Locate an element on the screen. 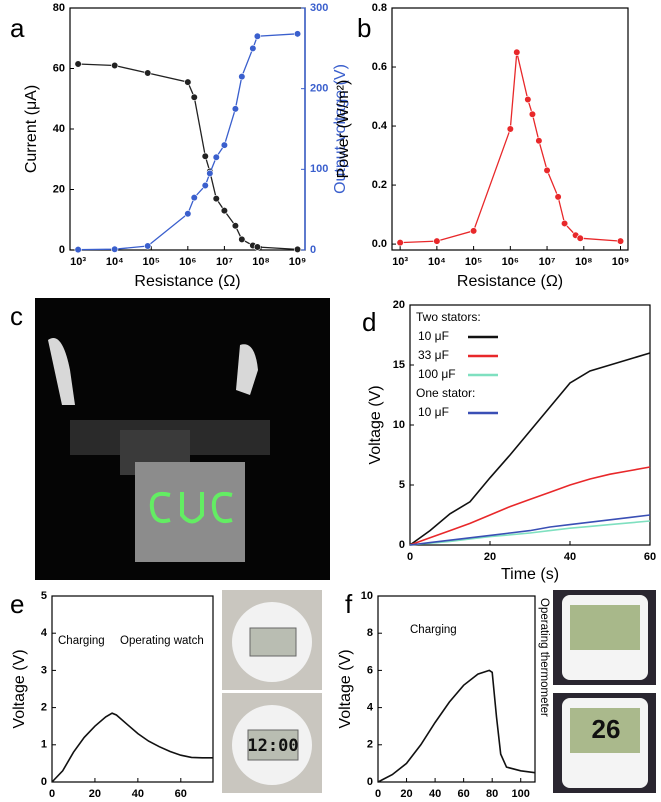 Image resolution: width=661 pixels, height=802 pixels. panel-label: c is located at coordinates (16, 316).